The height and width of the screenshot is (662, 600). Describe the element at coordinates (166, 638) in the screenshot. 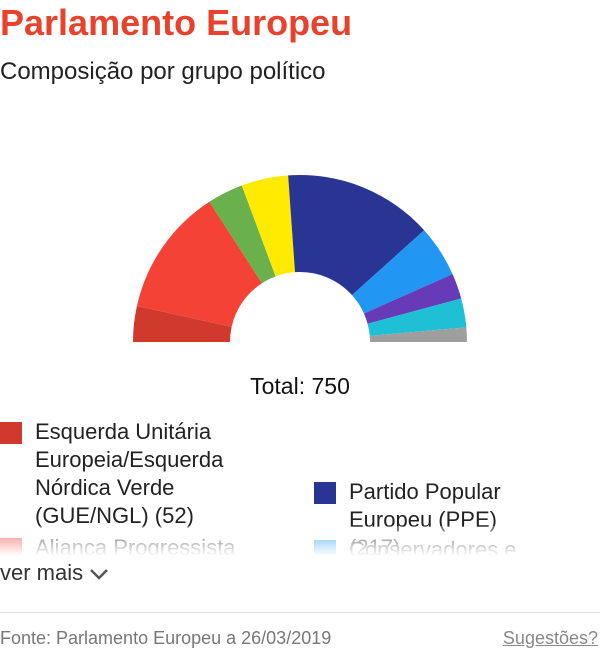

I see `source: Fonte: Parlamento Europeu a 26/03/2019` at that location.